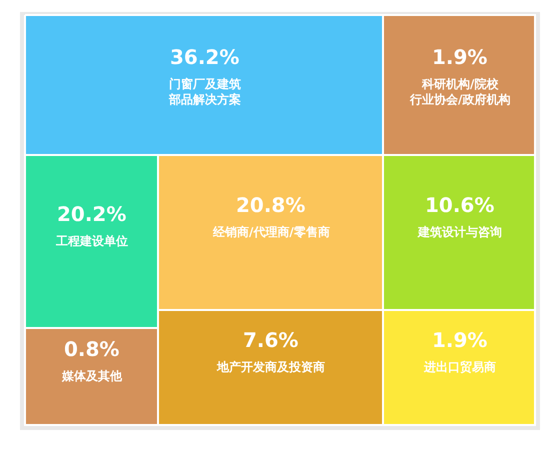 The width and height of the screenshot is (550, 452). What do you see at coordinates (459, 232) in the screenshot?
I see `category-label: 建筑设计与咨询` at bounding box center [459, 232].